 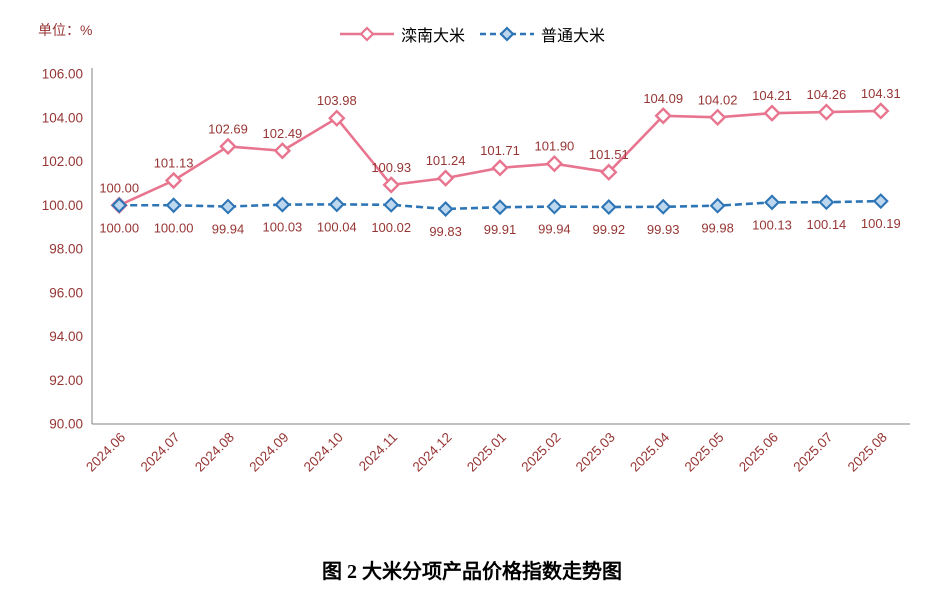 What do you see at coordinates (704, 452) in the screenshot?
I see `svg-text: 2025.05` at bounding box center [704, 452].